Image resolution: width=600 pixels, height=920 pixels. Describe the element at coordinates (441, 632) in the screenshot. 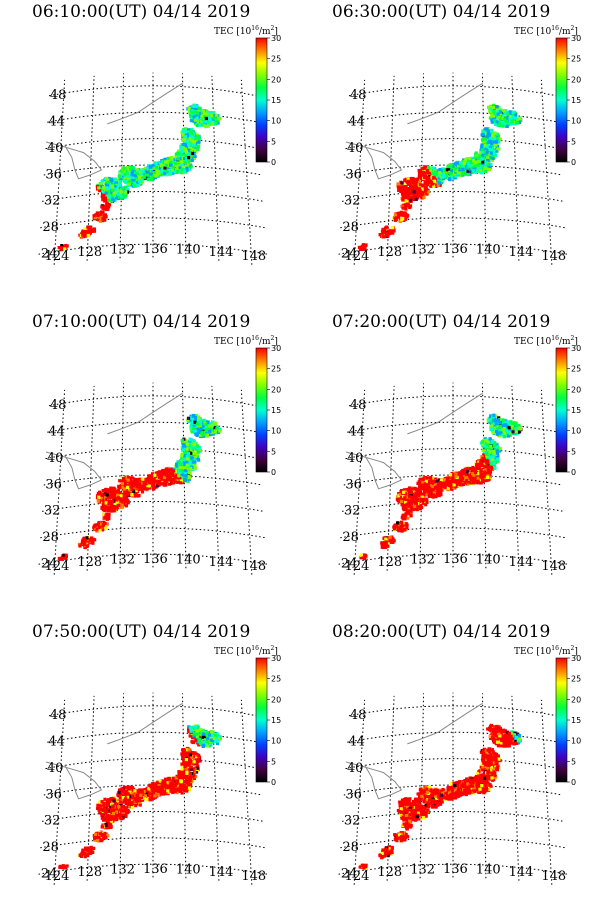

I see `panel-title: 08:20:00(UT) 04/14 2019` at that location.